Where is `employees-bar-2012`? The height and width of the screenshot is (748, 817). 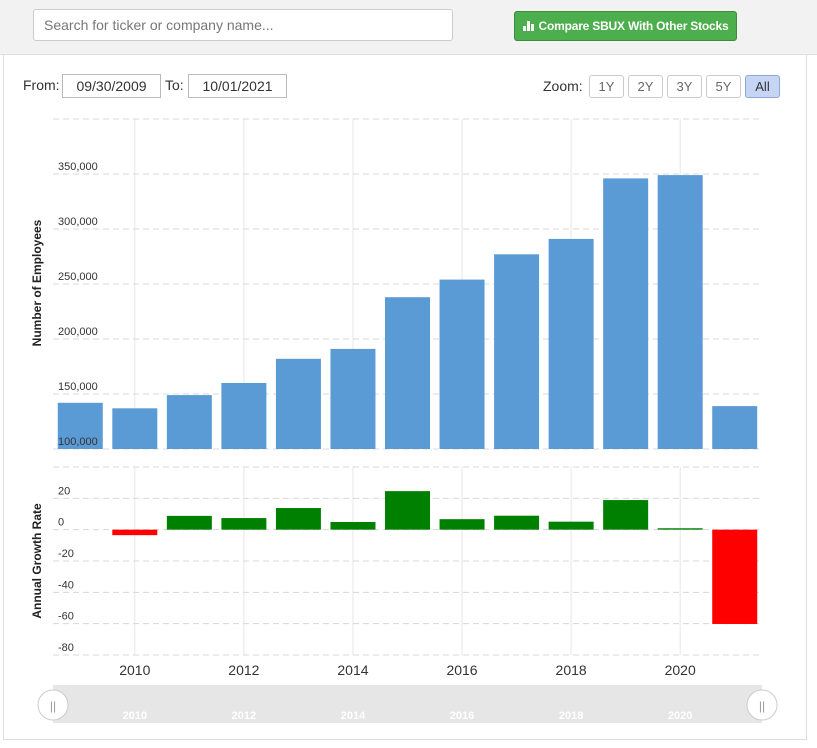
employees-bar-2012 is located at coordinates (244, 416).